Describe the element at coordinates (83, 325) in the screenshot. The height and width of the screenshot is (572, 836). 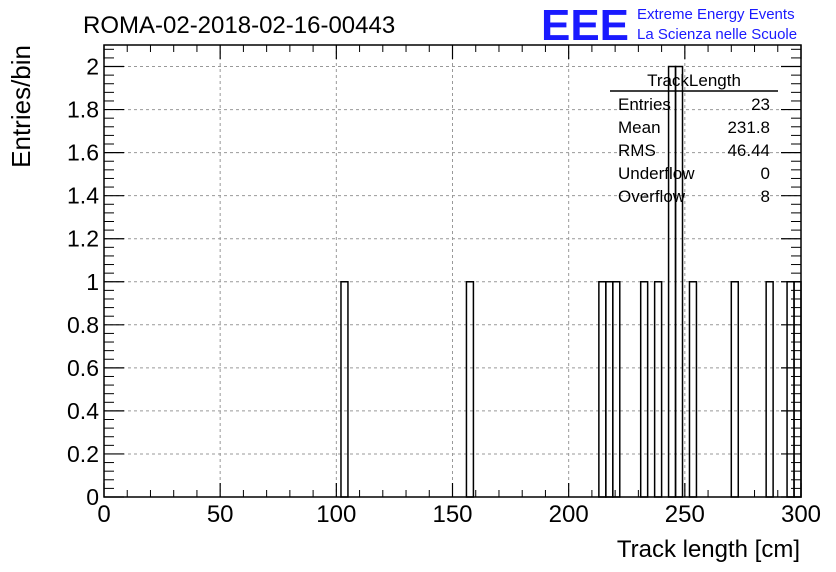
I see `y-tick-label: 0.8` at that location.